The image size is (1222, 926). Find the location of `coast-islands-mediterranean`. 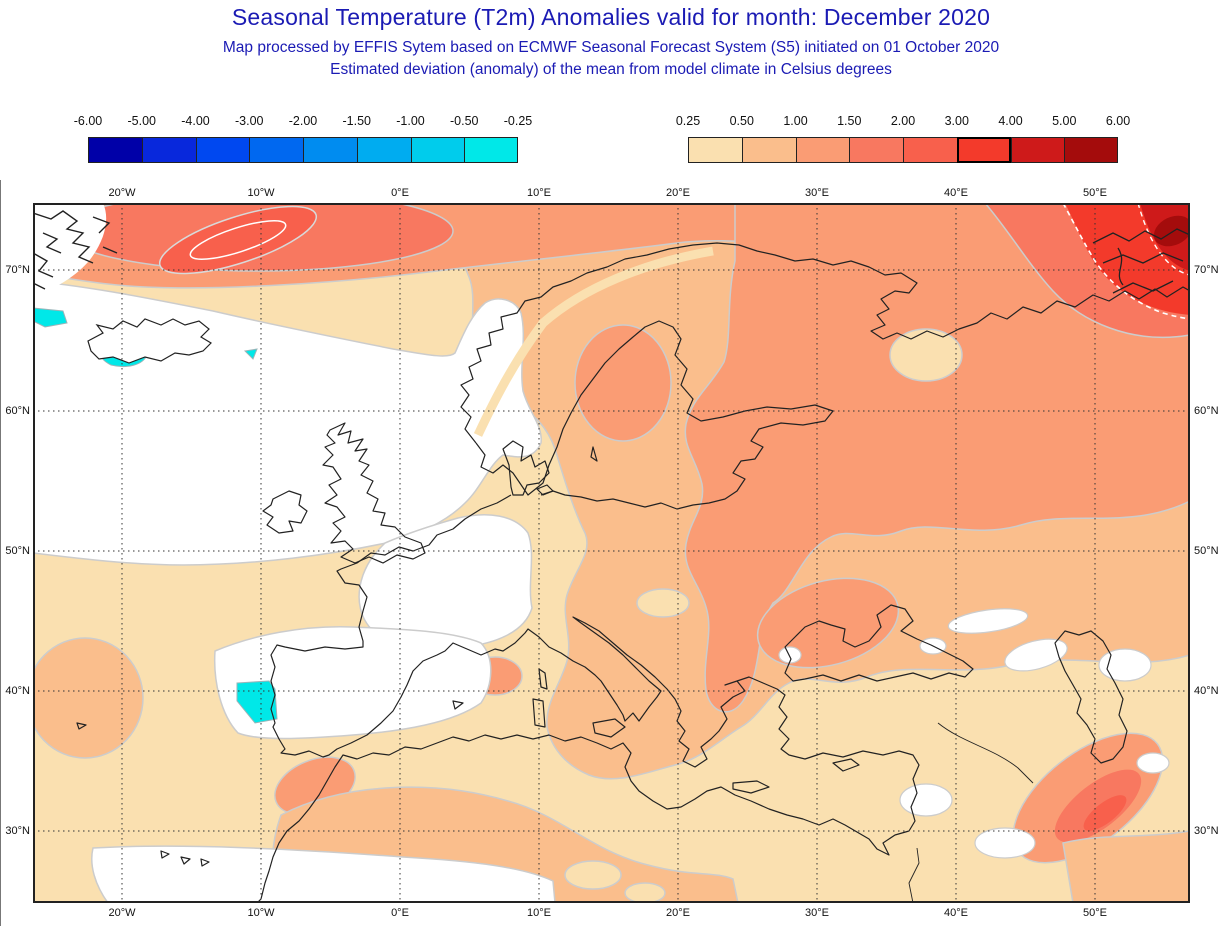

coast-islands-mediterranean is located at coordinates (656, 620).